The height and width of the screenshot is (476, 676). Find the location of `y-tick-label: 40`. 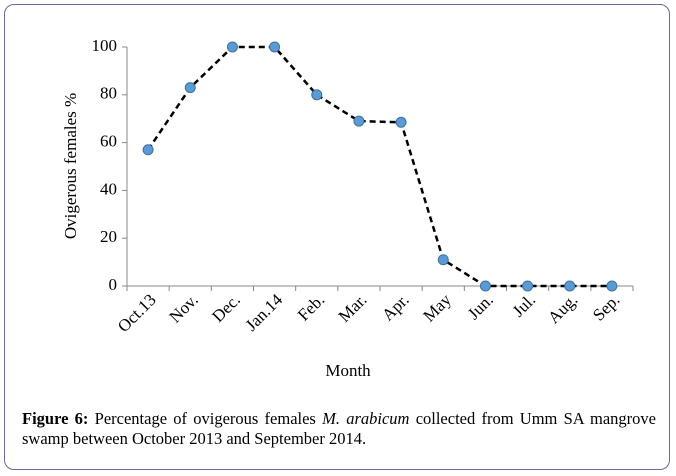

y-tick-label: 40 is located at coordinates (108, 188).